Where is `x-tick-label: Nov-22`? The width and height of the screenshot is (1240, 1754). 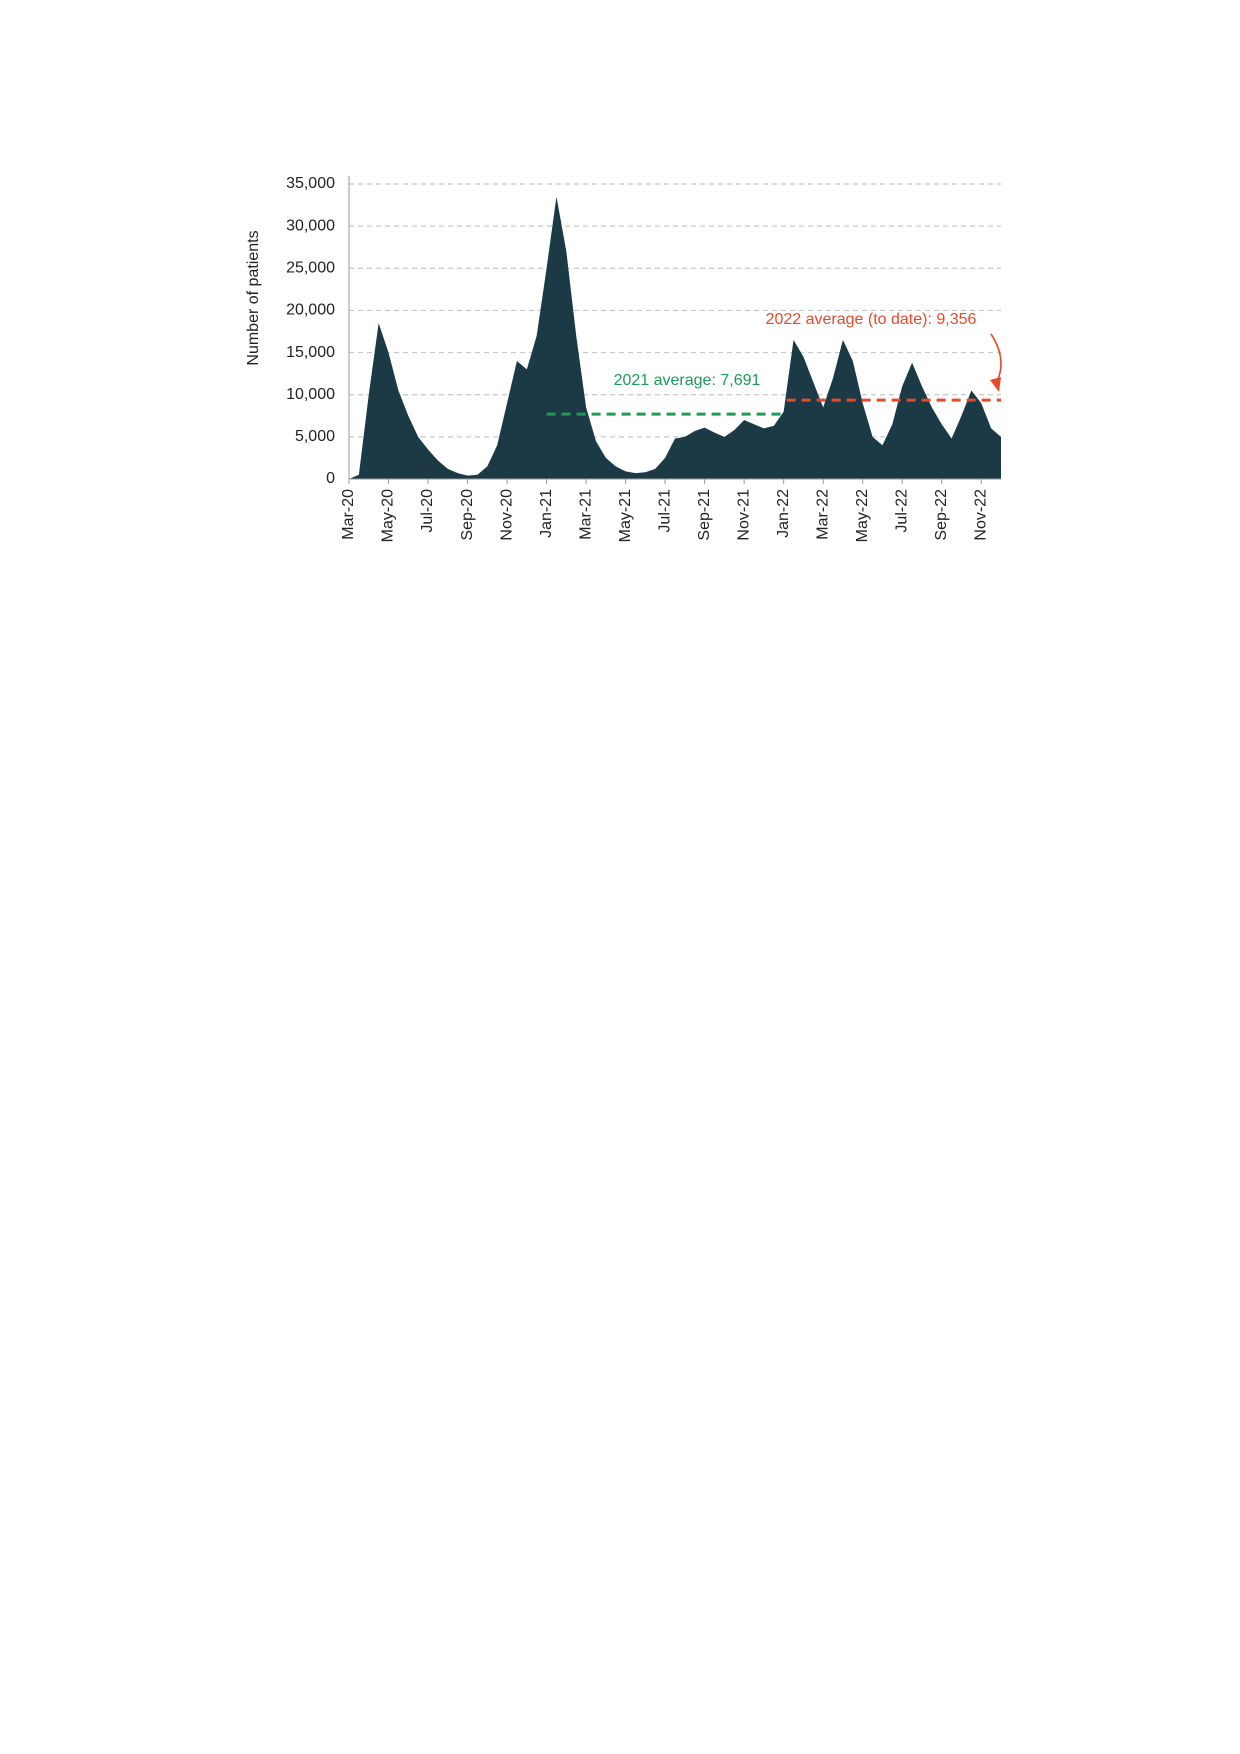
x-tick-label: Nov-22 is located at coordinates (980, 515).